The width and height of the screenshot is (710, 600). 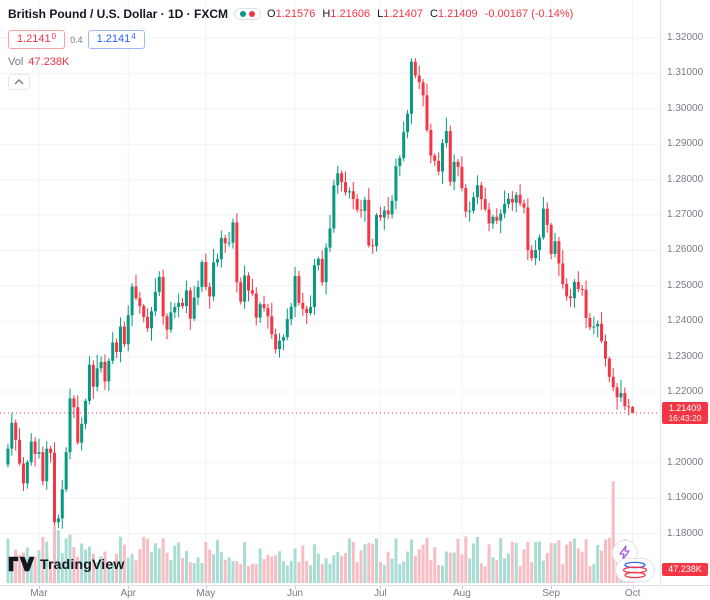 I want to click on buy-price: 1.2141, so click(x=113, y=39).